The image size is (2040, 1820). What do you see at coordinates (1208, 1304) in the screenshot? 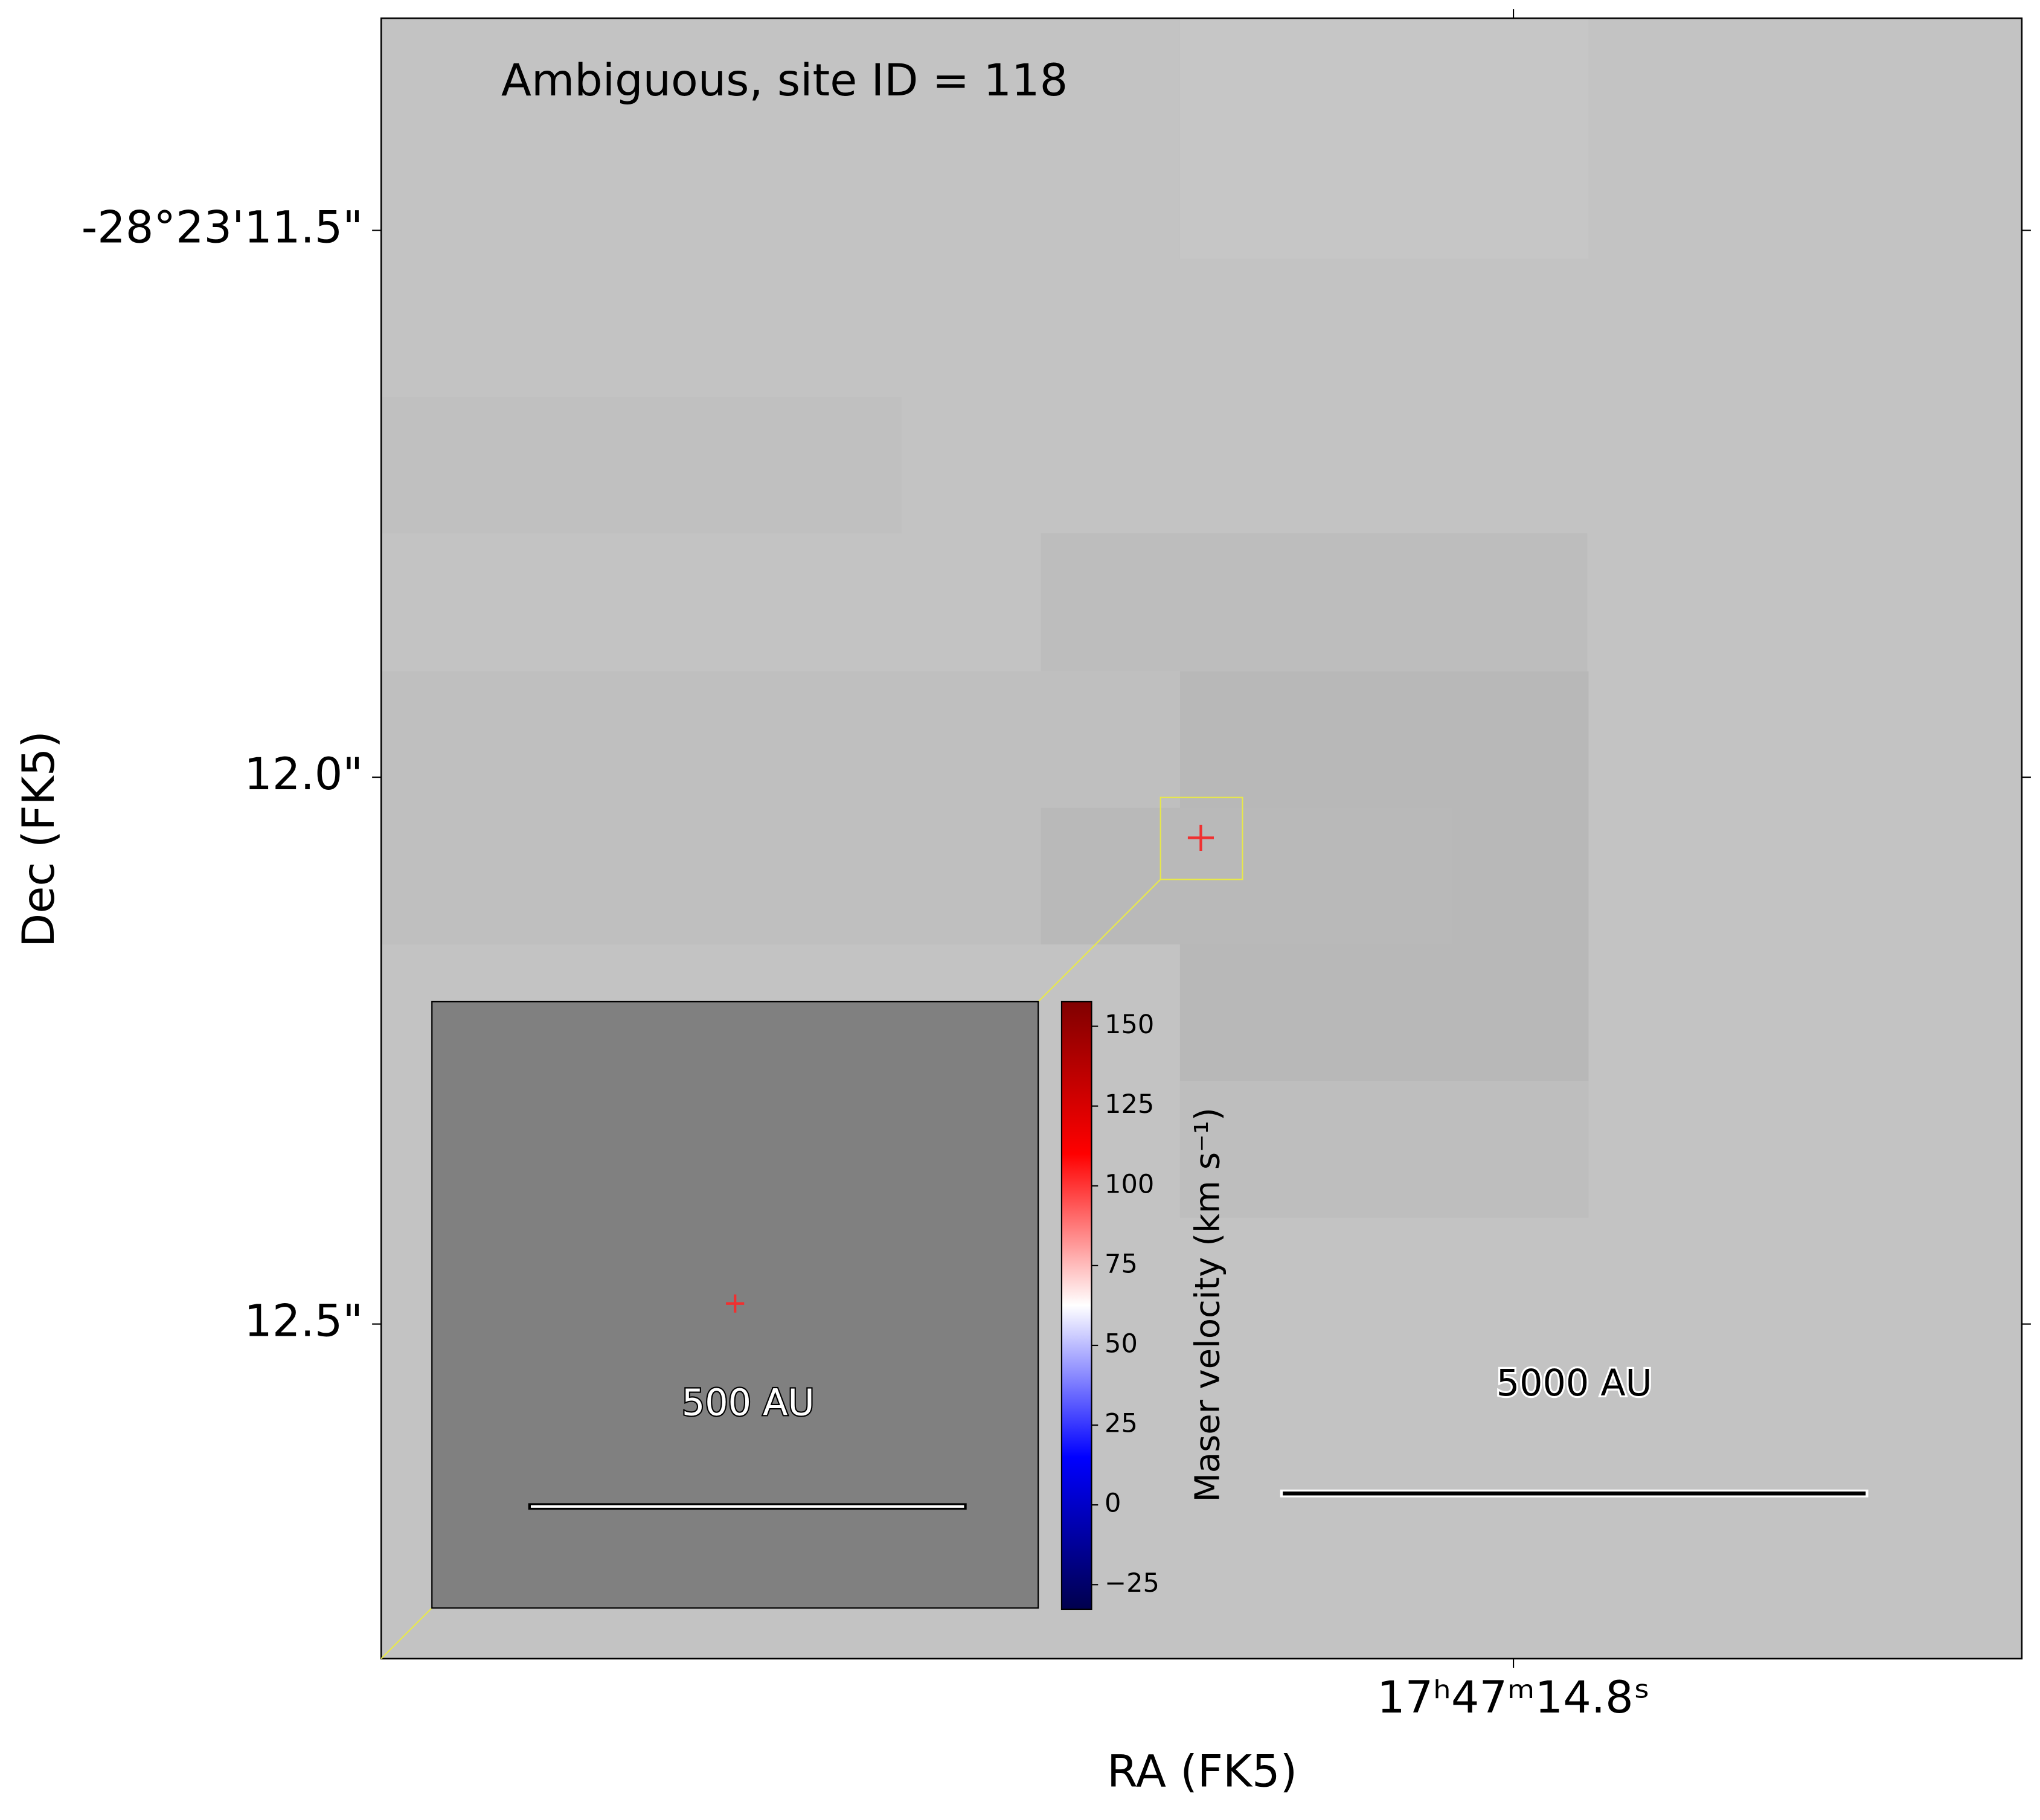
I see `colorbar-label: Maser velocity (km s⁻¹)` at bounding box center [1208, 1304].